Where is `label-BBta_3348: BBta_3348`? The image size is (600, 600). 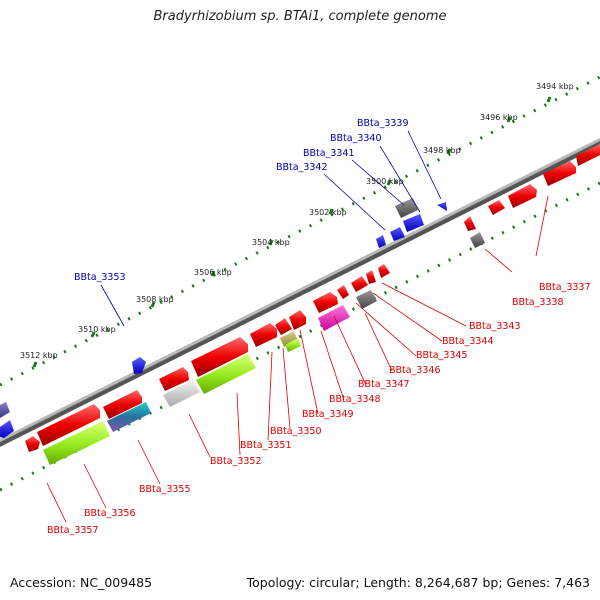 label-BBta_3348: BBta_3348 is located at coordinates (355, 399).